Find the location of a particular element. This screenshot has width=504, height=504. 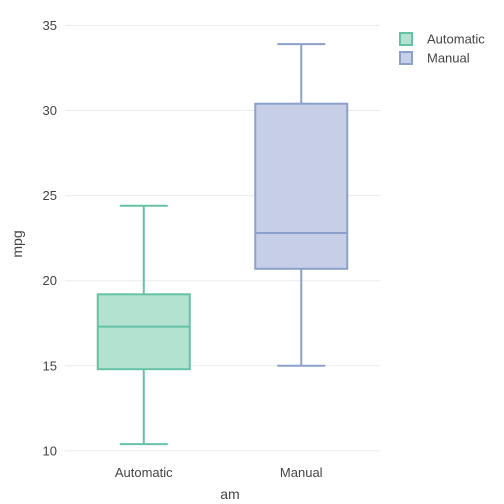

y-tick-label: 25 is located at coordinates (50, 195).